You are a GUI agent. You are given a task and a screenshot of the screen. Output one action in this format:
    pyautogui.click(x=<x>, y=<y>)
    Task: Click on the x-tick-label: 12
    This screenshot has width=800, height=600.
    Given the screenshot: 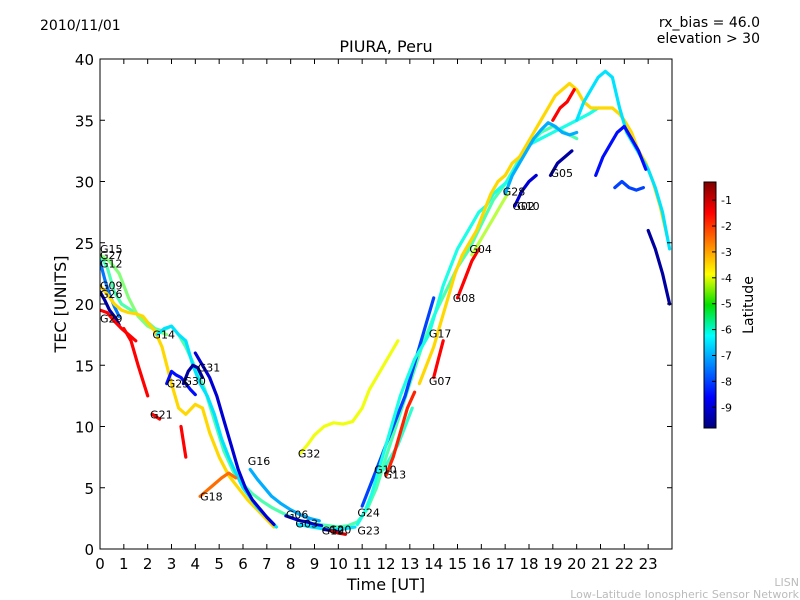 What is the action you would take?
    pyautogui.click(x=385, y=564)
    